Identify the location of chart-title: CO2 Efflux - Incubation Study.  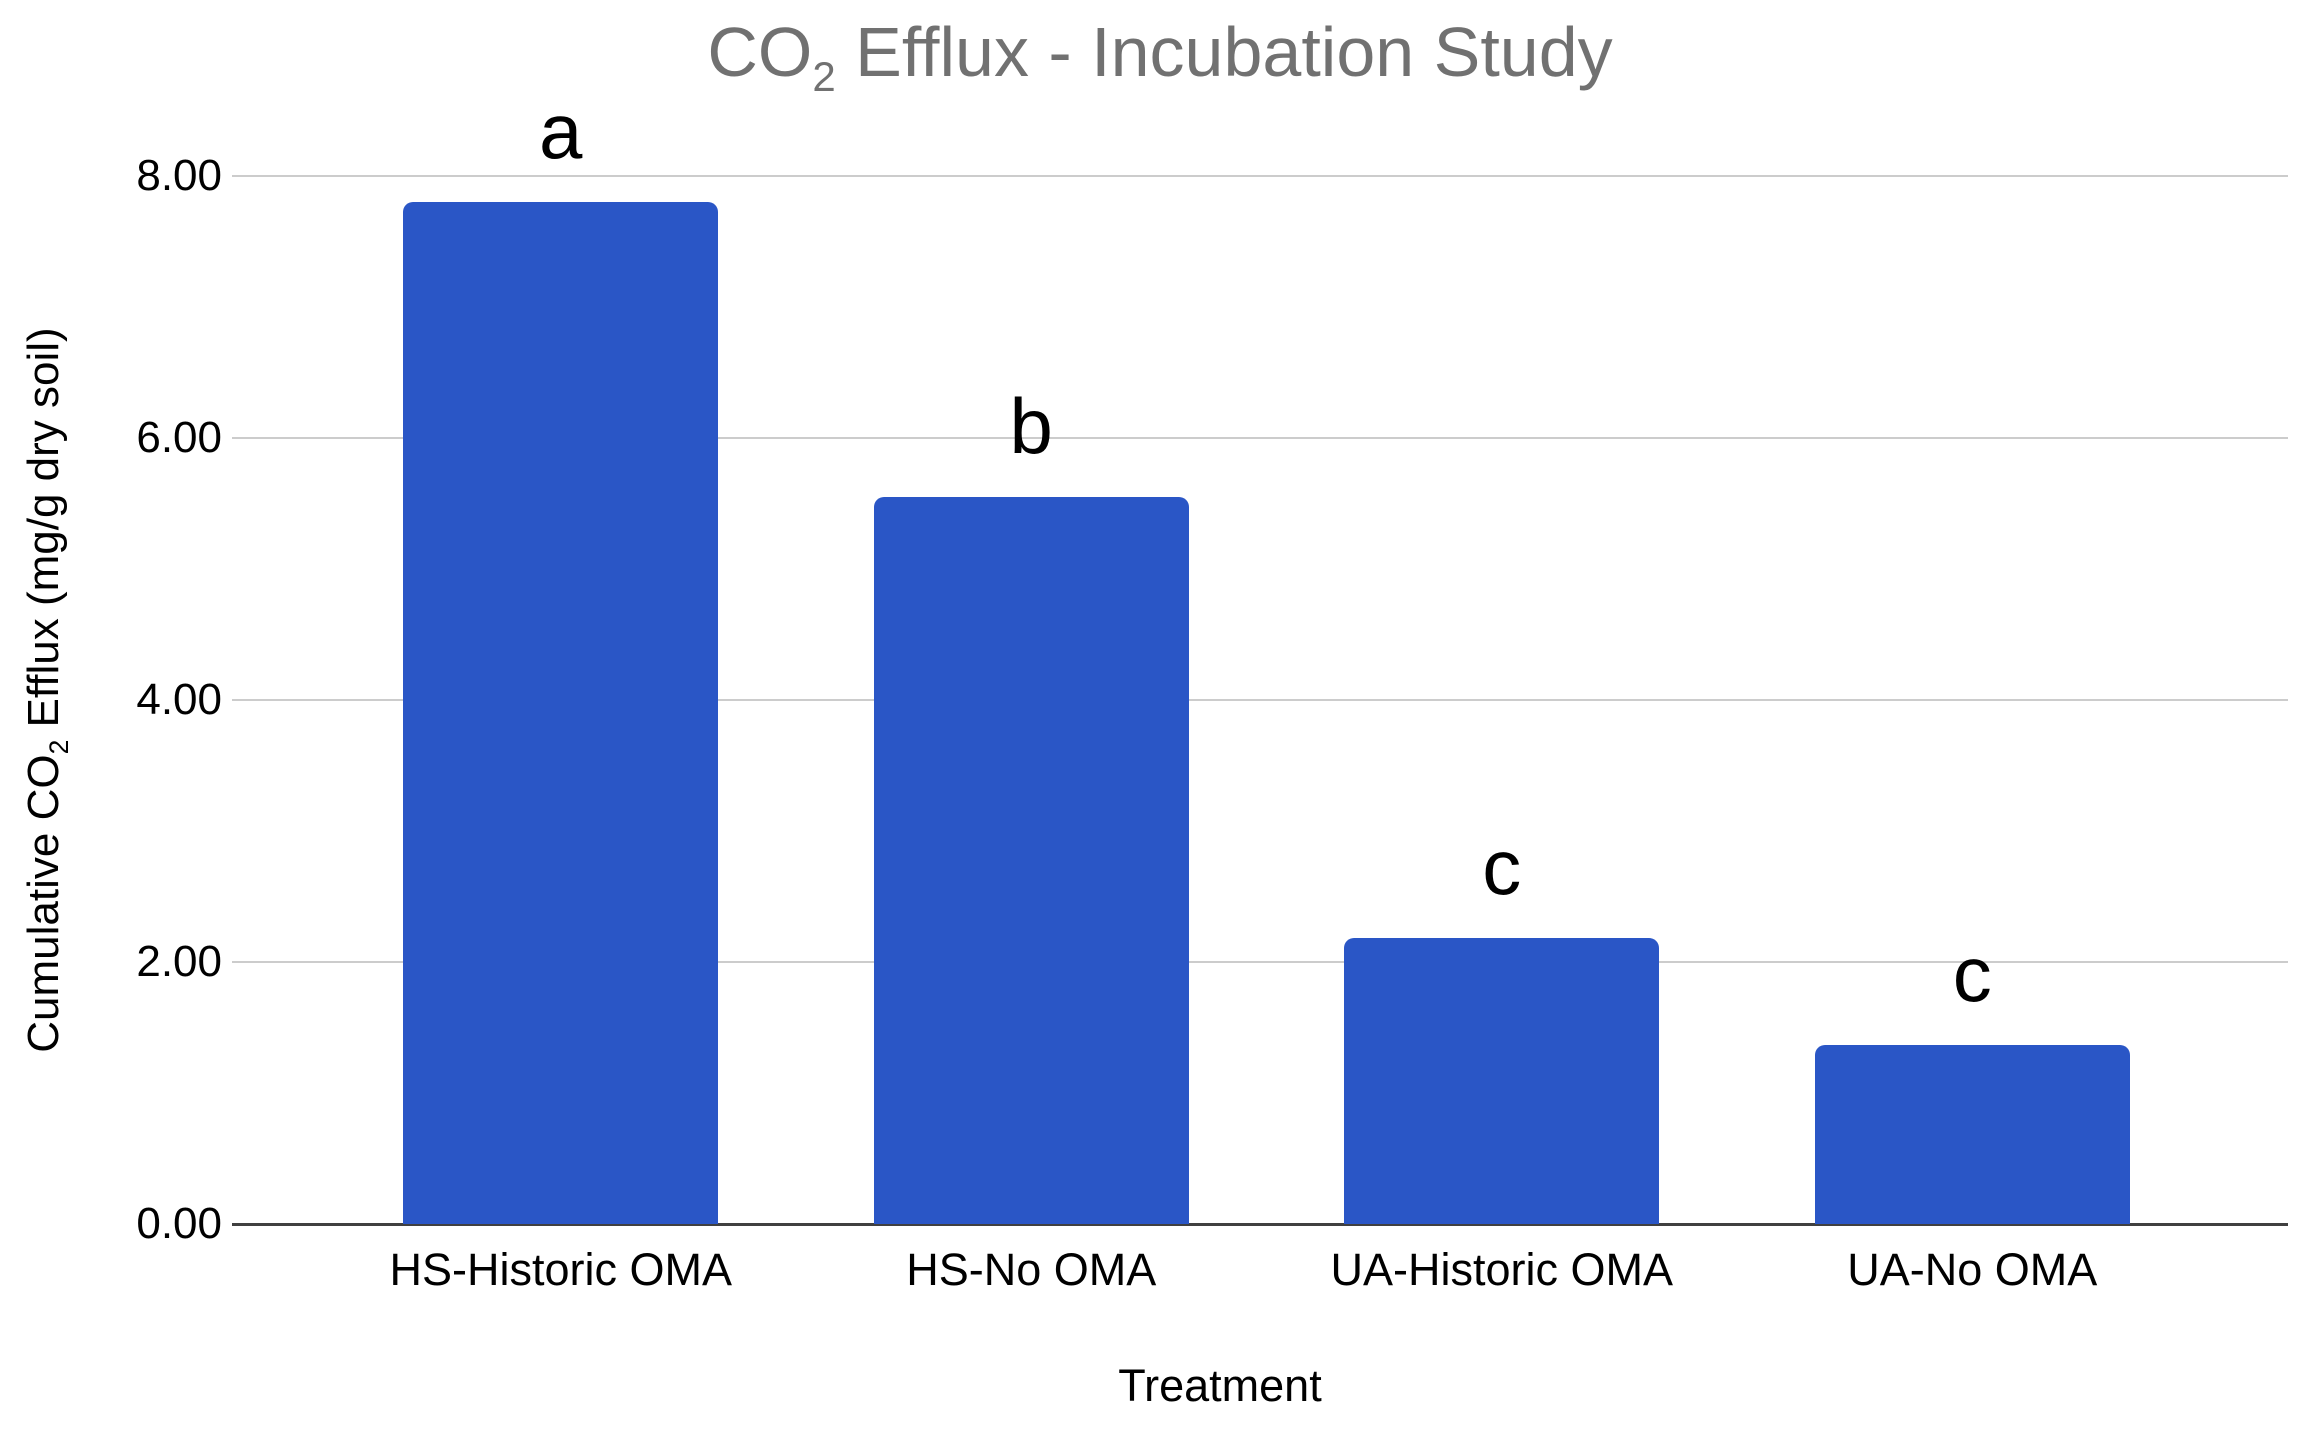
(1160, 55).